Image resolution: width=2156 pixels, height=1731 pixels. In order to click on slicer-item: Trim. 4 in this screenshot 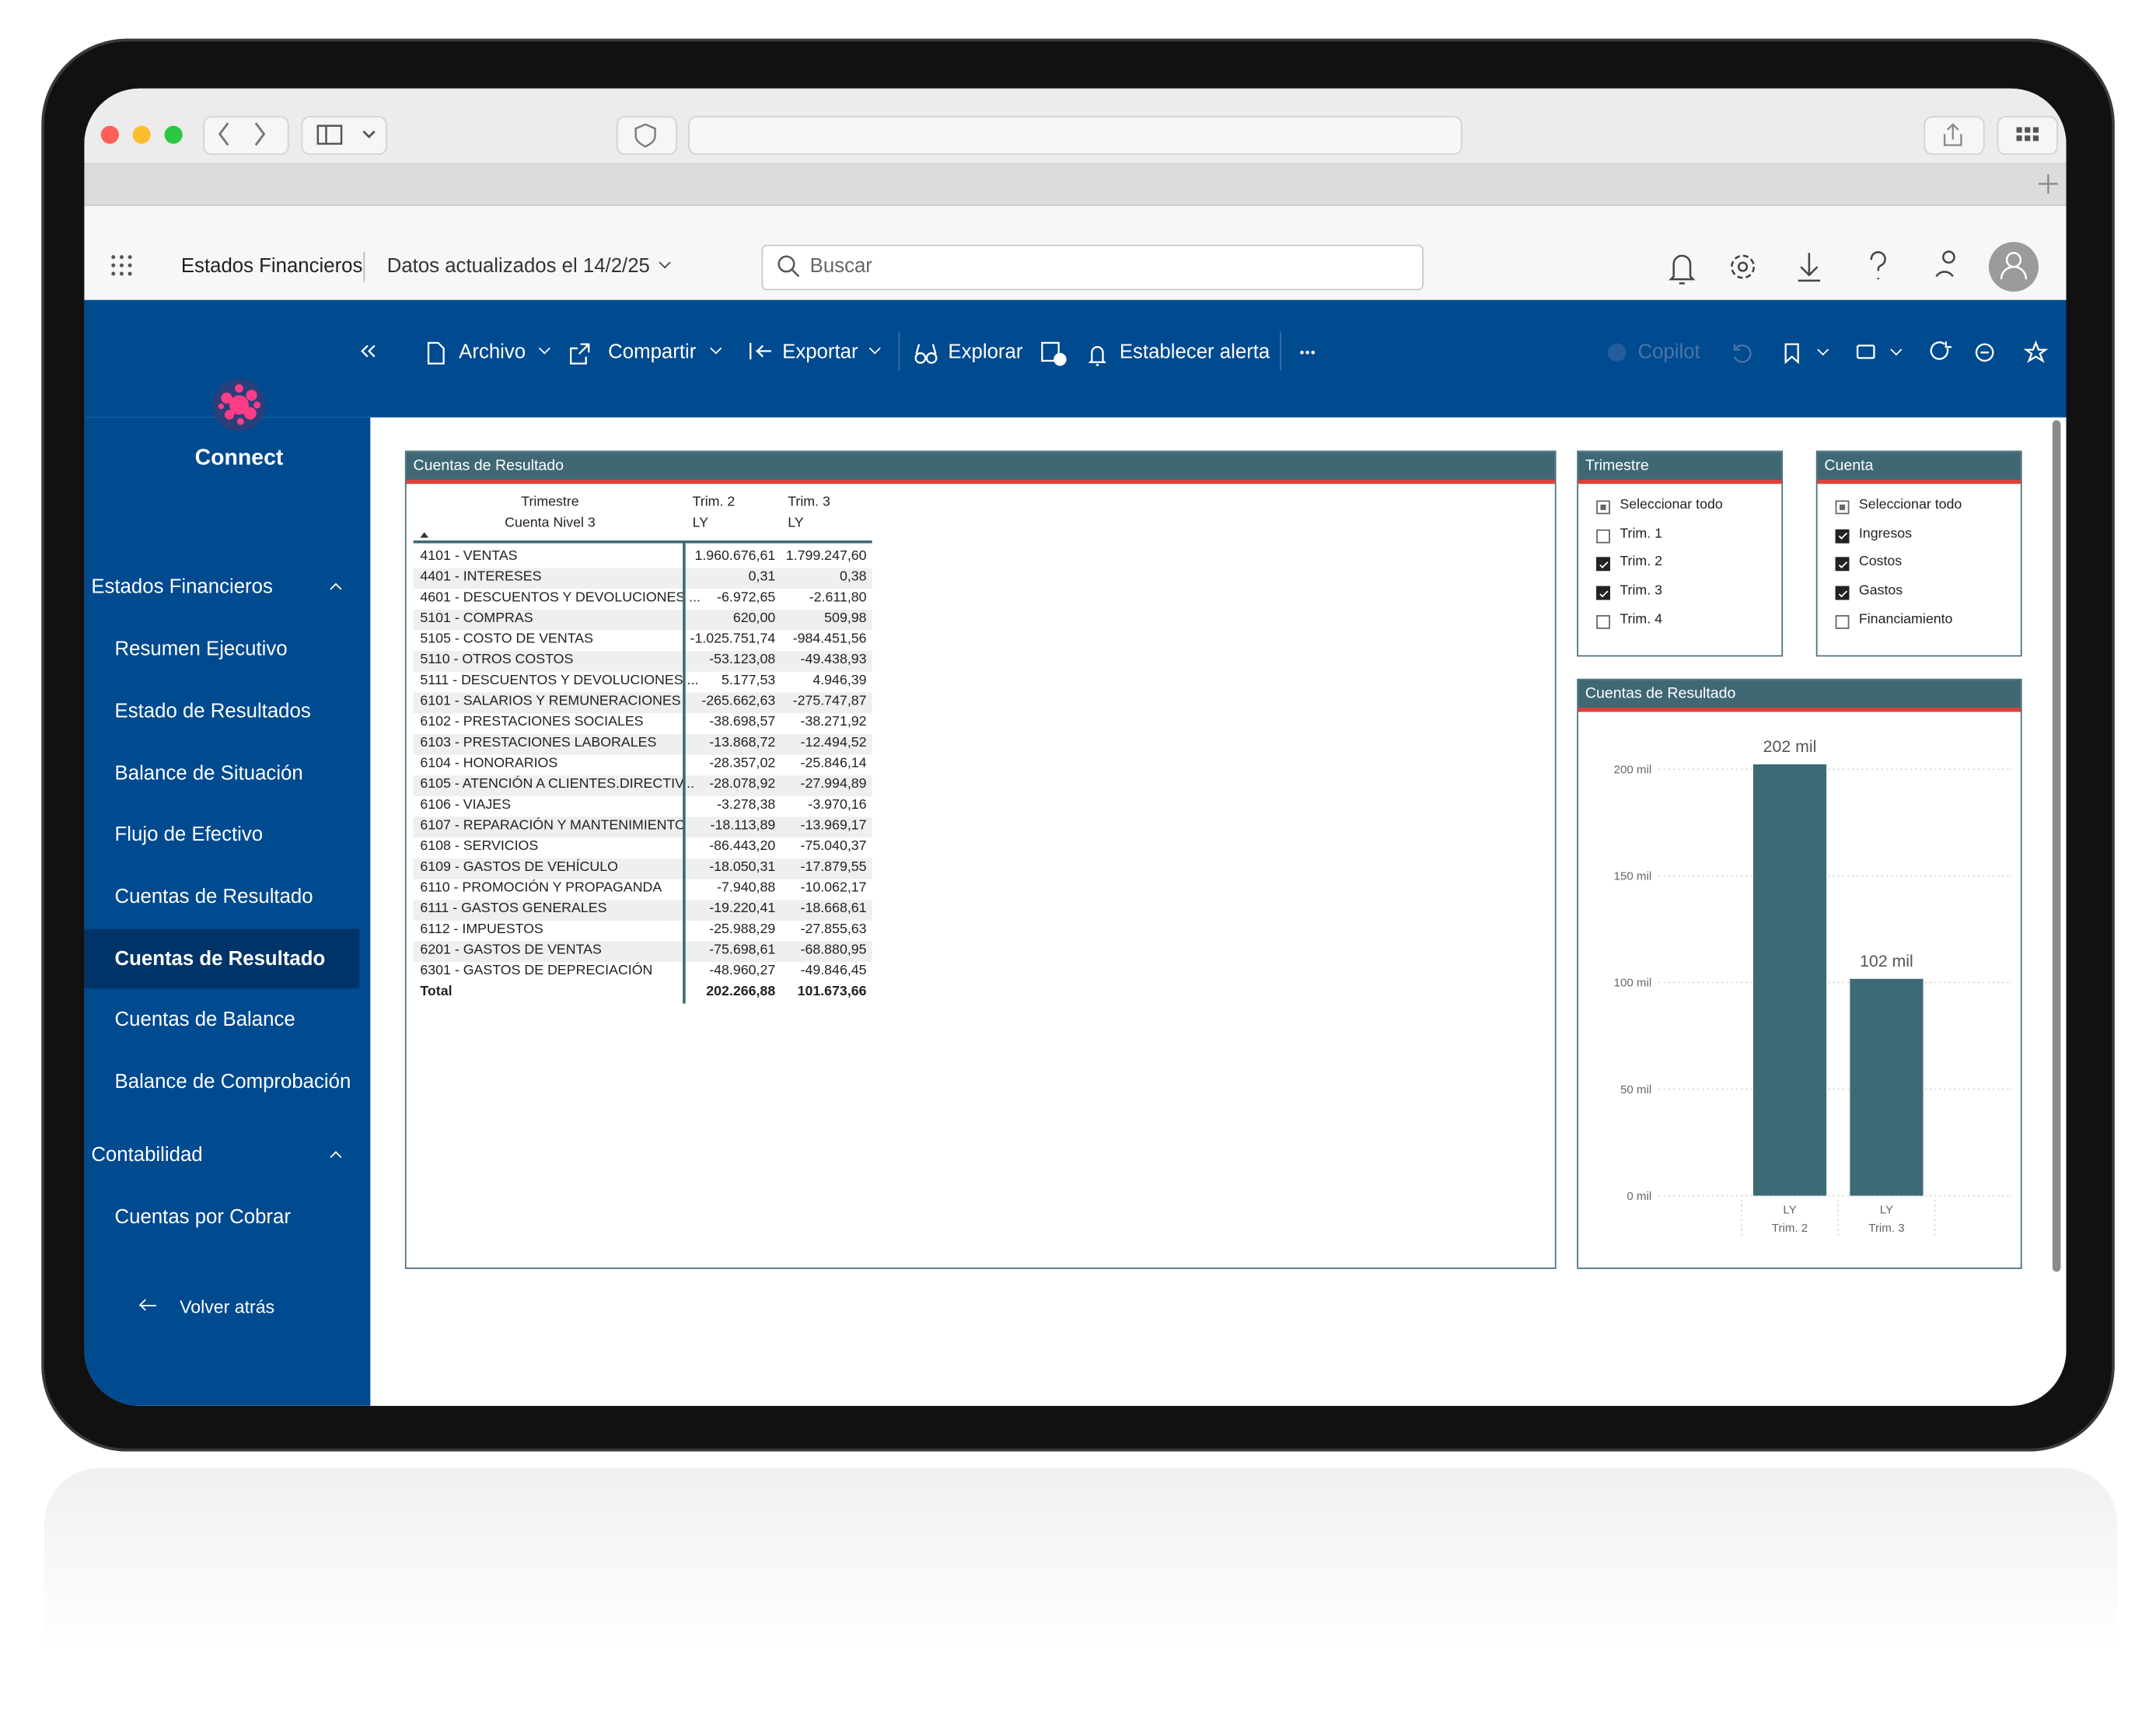, I will do `click(1641, 620)`.